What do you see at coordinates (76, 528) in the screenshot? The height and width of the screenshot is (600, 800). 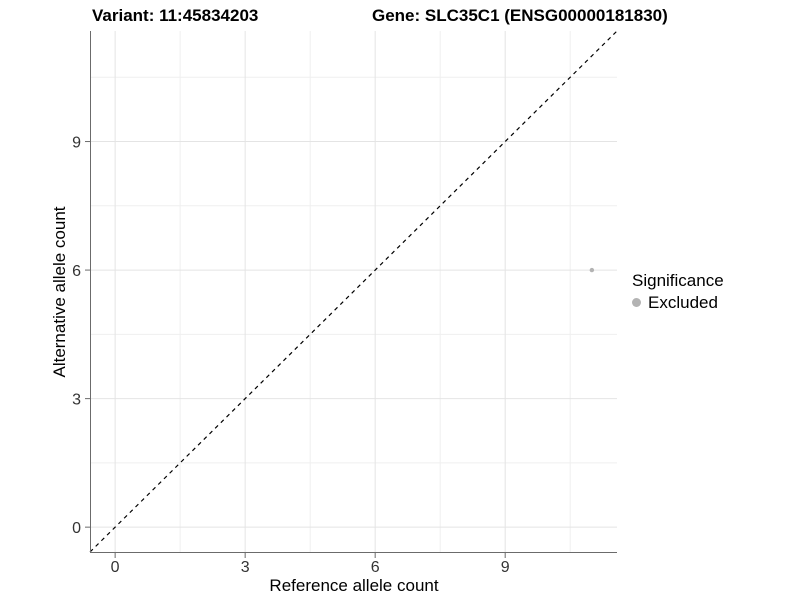 I see `y-tick-label: 0` at bounding box center [76, 528].